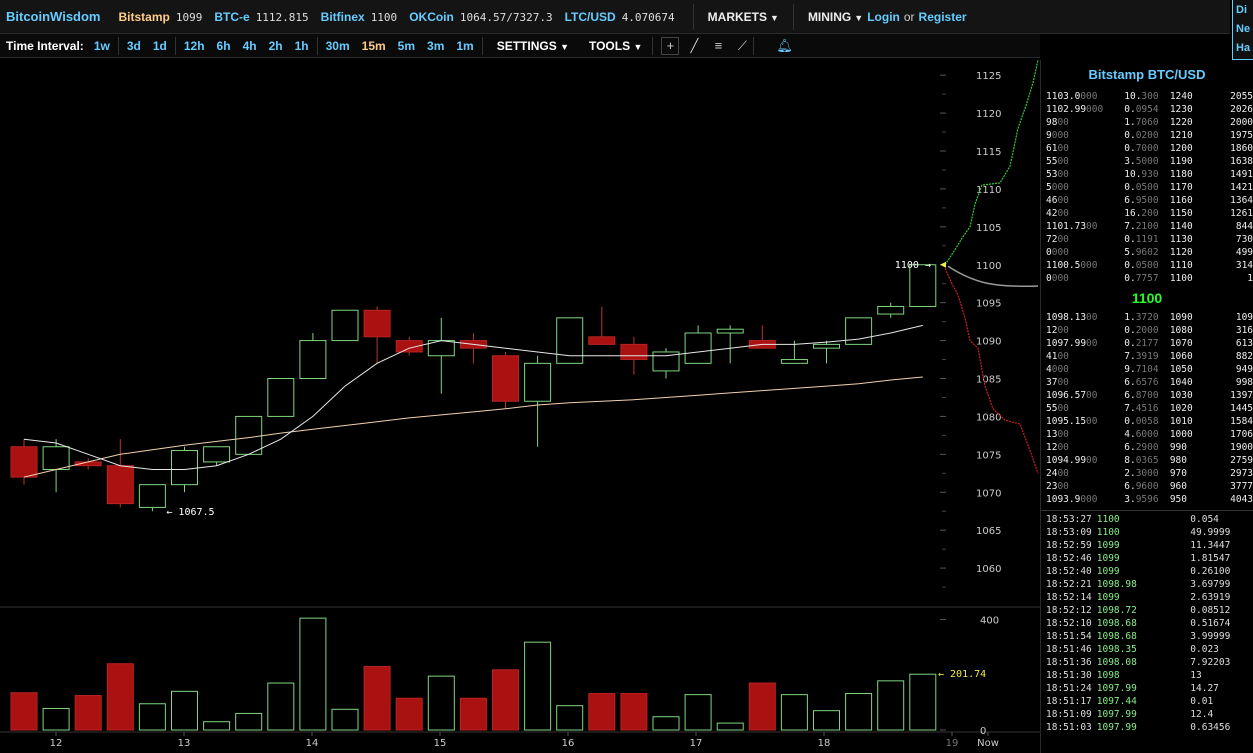  Describe the element at coordinates (406, 45) in the screenshot. I see `interval-5m: 5m` at that location.